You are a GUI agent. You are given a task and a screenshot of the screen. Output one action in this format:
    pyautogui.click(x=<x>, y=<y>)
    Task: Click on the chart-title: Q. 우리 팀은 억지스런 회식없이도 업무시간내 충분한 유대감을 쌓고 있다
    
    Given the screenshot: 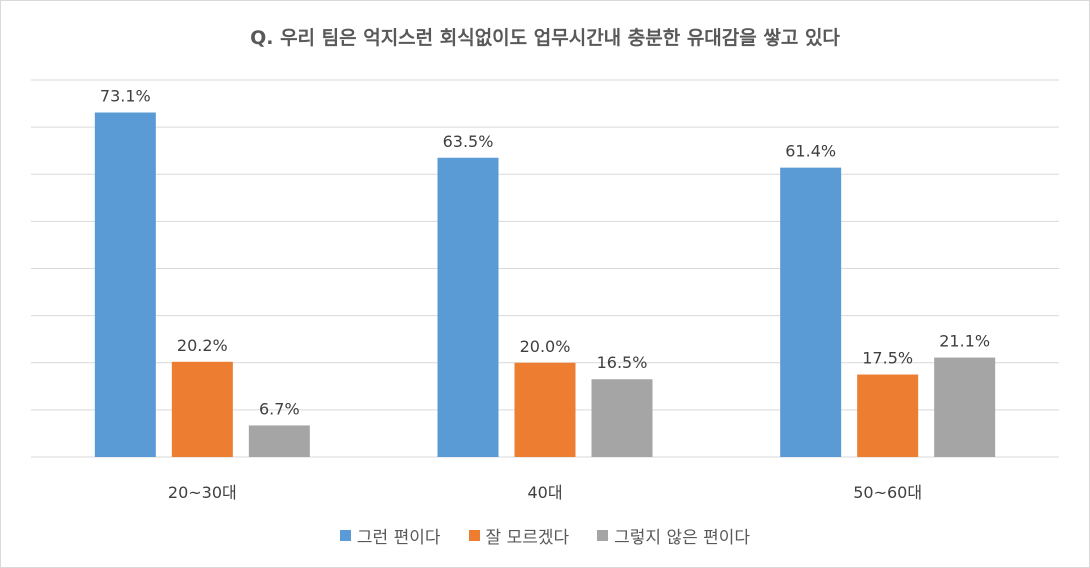 What is the action you would take?
    pyautogui.click(x=545, y=38)
    